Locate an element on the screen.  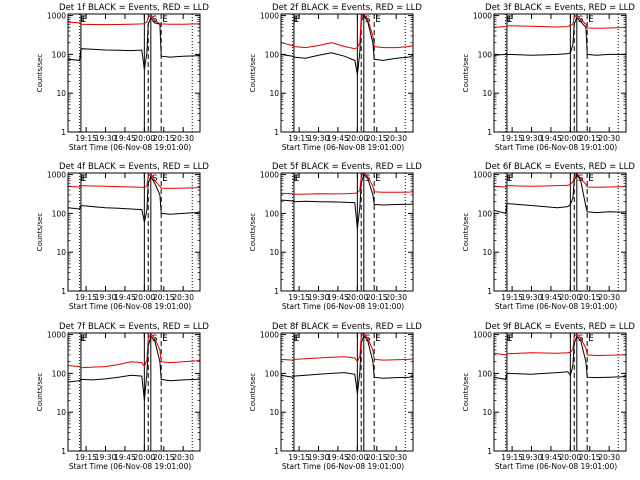
chart-title: Det 9f BLACK = Events, RED = LLD is located at coordinates (560, 327).